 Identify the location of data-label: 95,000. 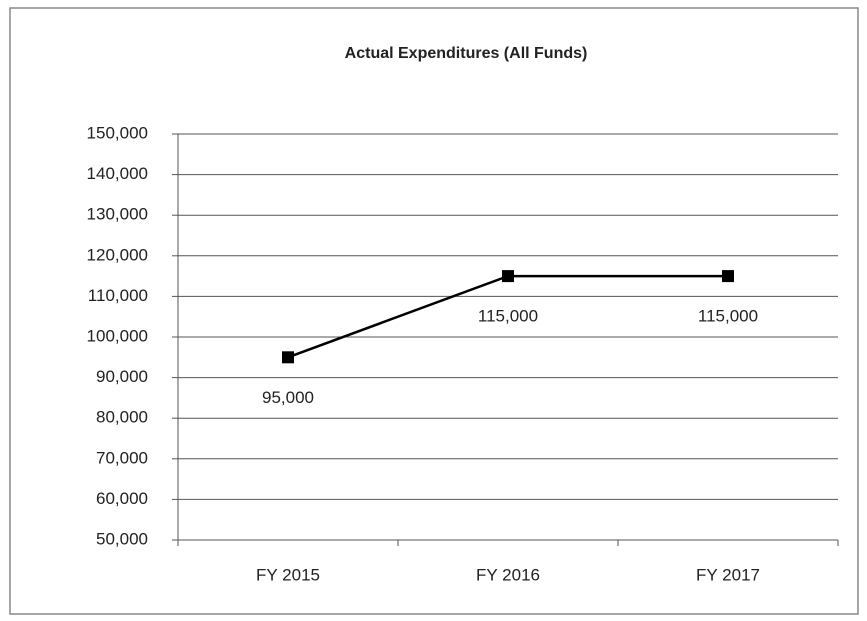
(288, 397).